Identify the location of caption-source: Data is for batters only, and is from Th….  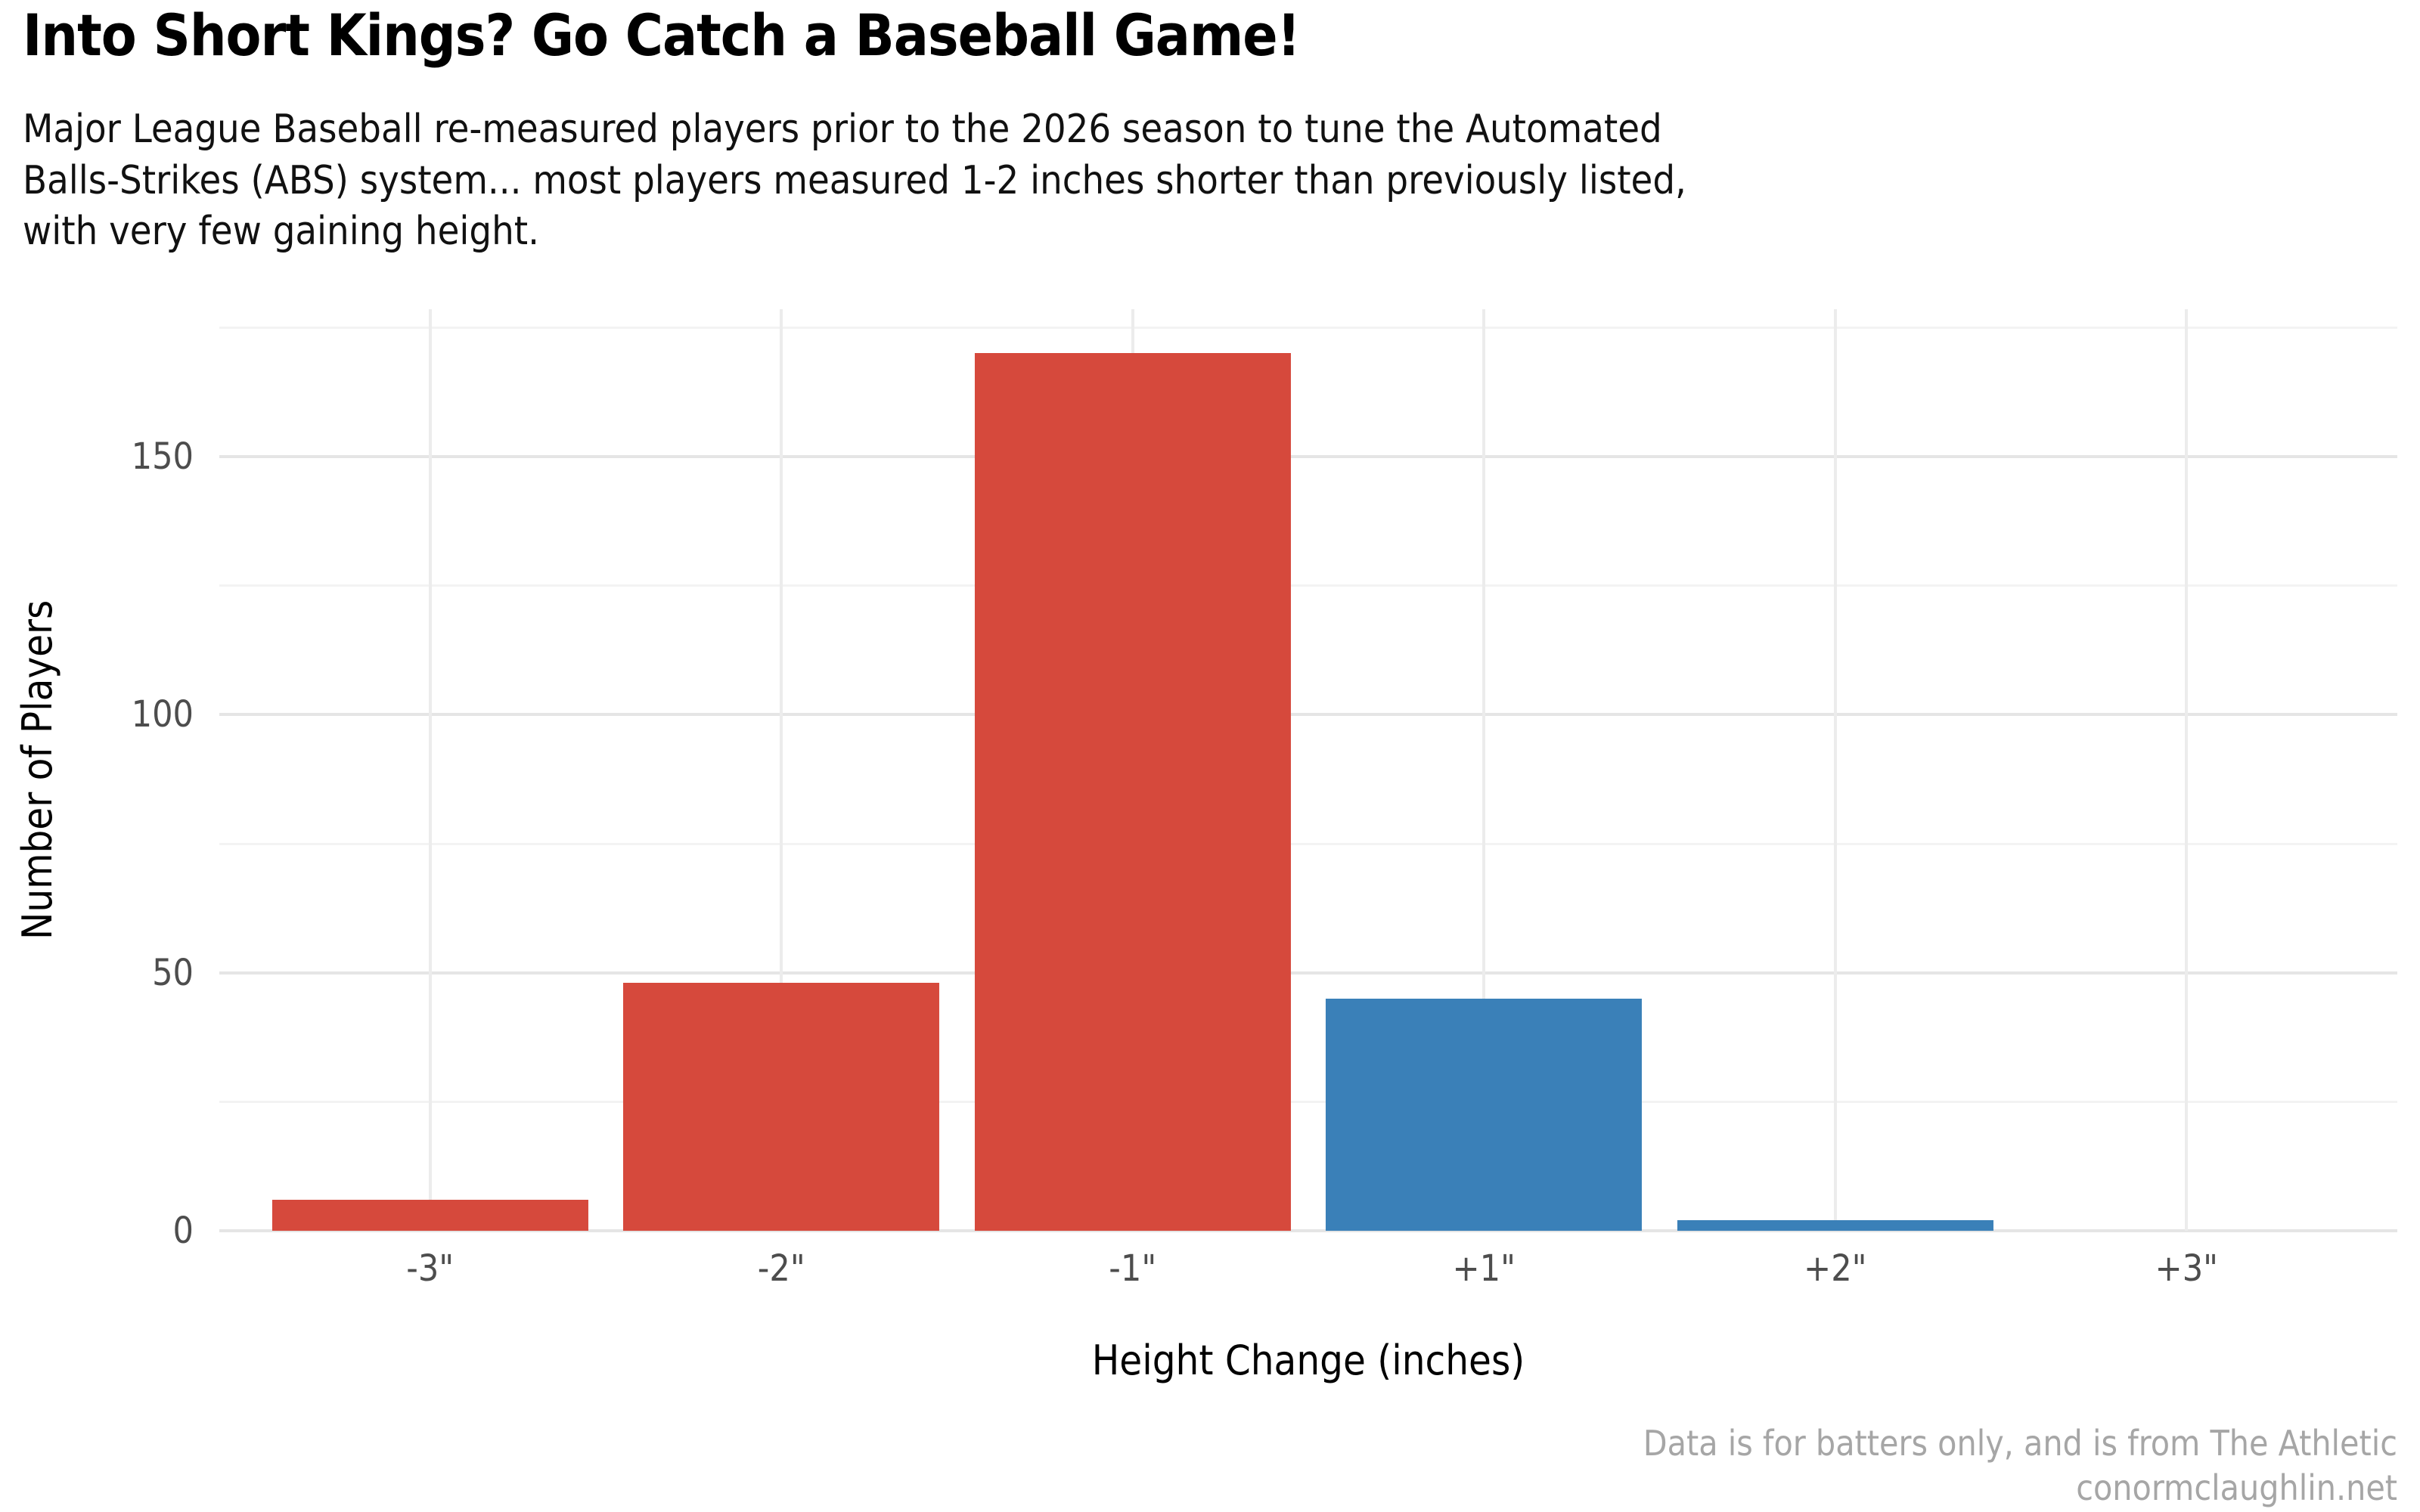
(2020, 1443).